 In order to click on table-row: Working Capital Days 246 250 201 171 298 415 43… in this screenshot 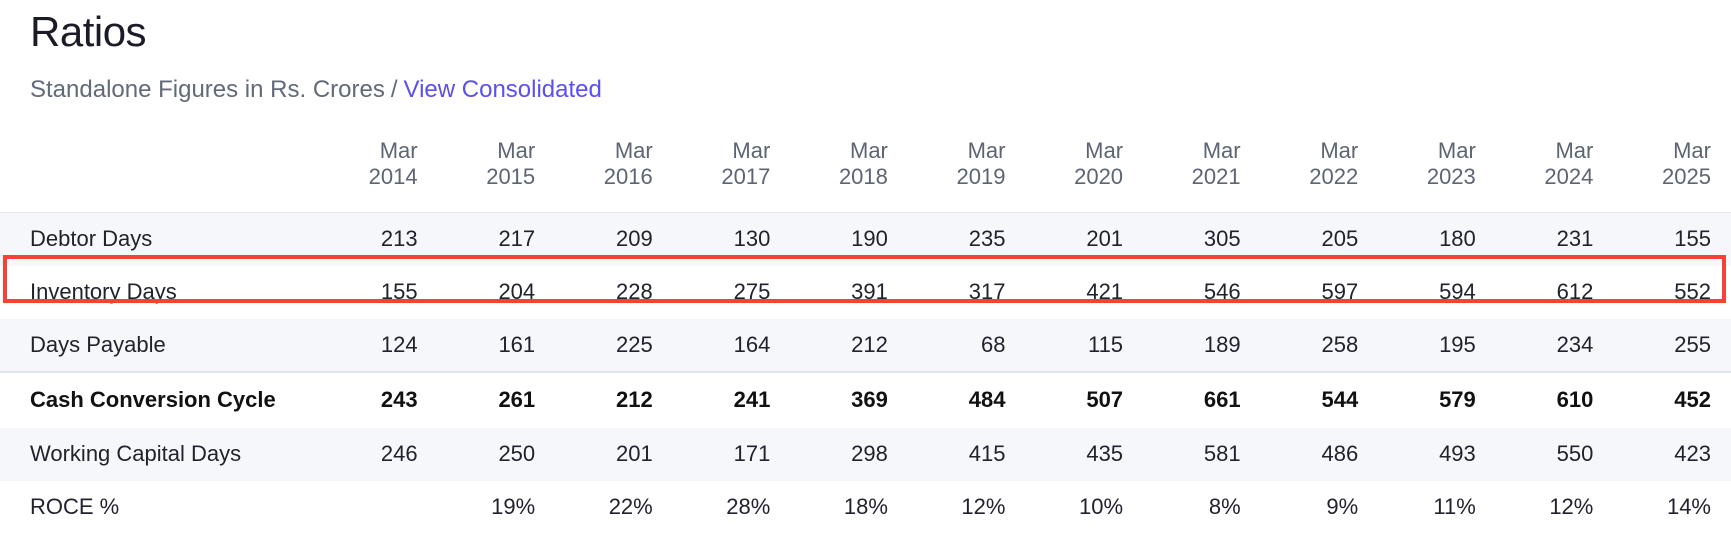, I will do `click(865, 454)`.